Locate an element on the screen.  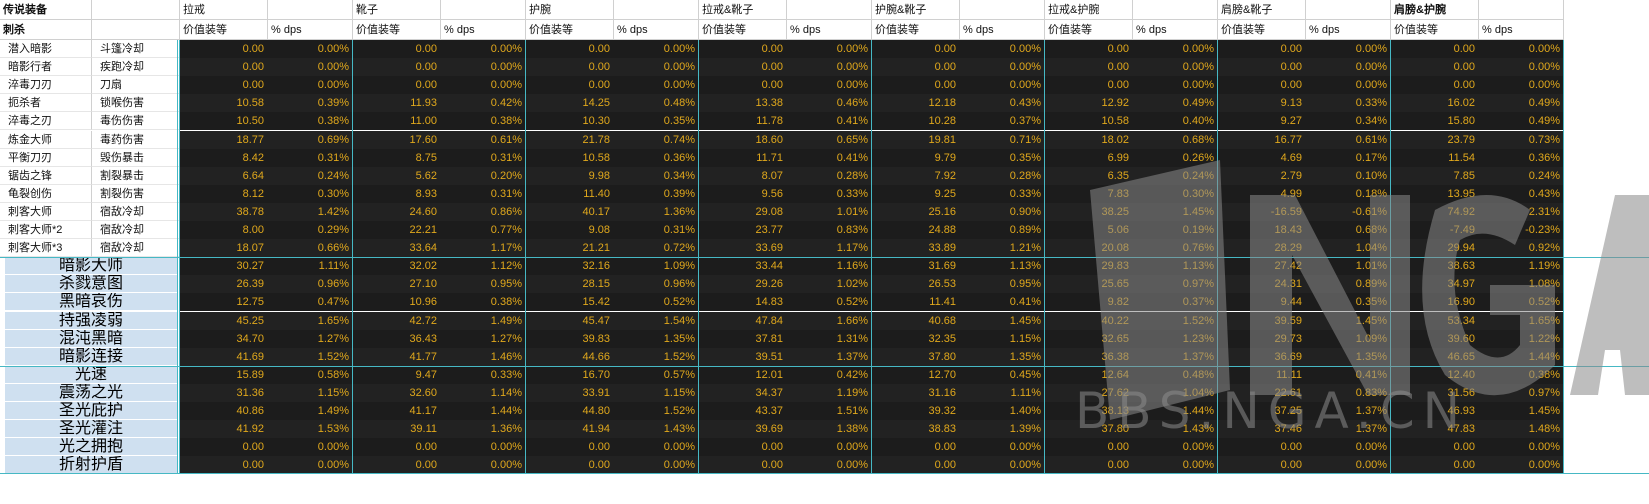
dps-percent-cell: 1.17% is located at coordinates (483, 248).